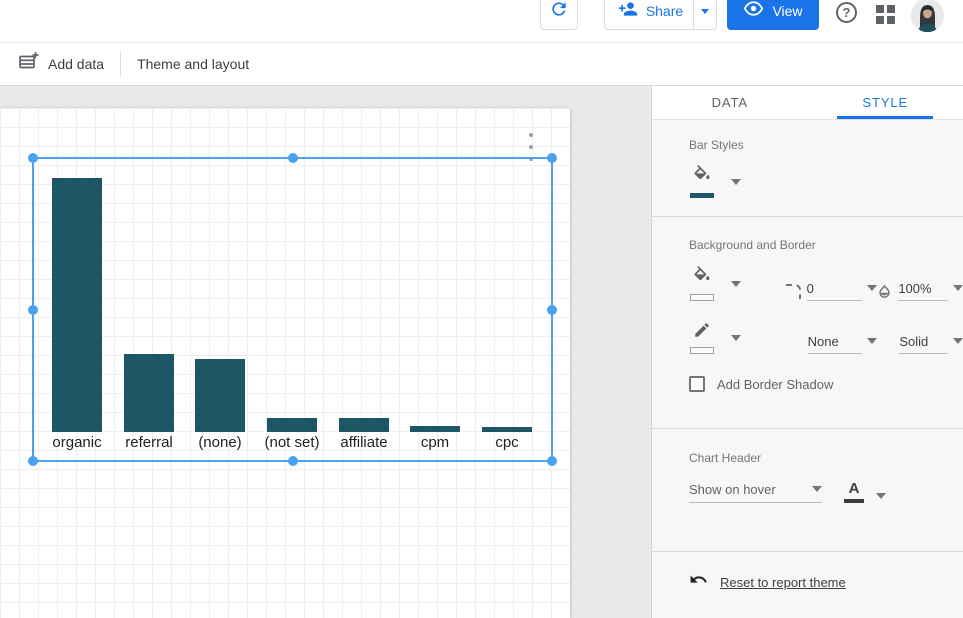  I want to click on resize-handle-top-right, so click(552, 158).